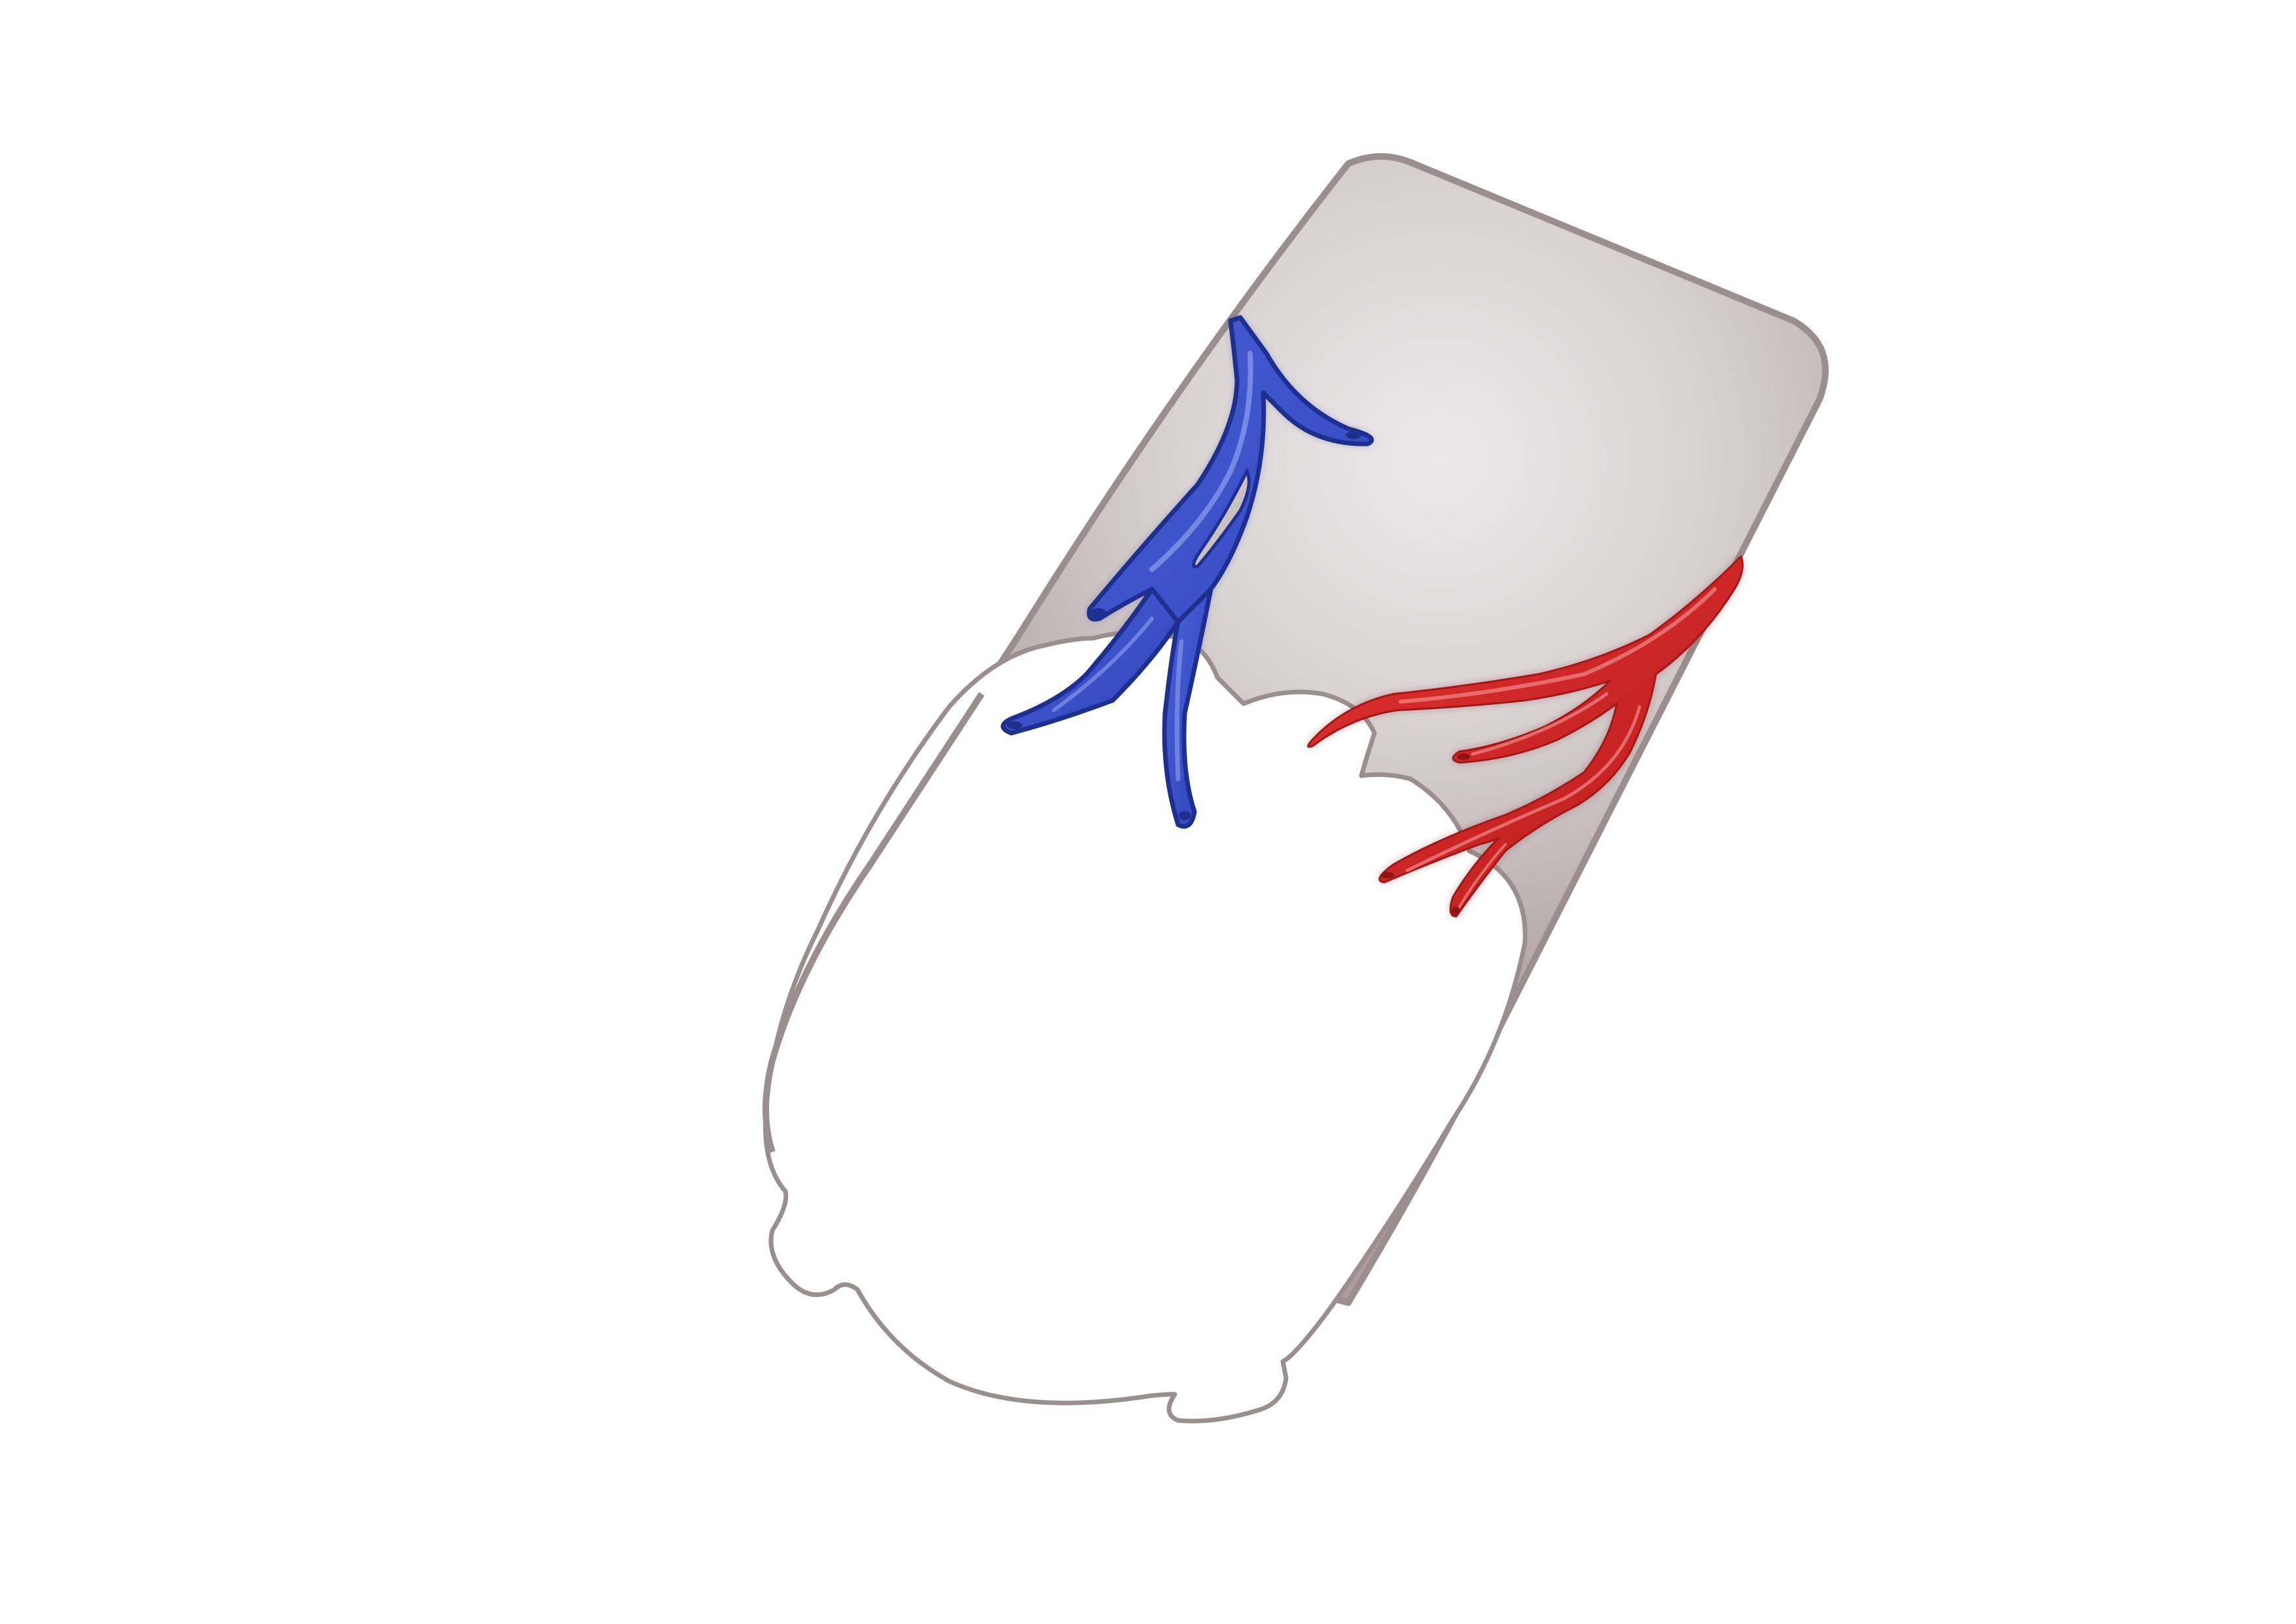  What do you see at coordinates (873, 922) in the screenshot?
I see `container-lower-edge` at bounding box center [873, 922].